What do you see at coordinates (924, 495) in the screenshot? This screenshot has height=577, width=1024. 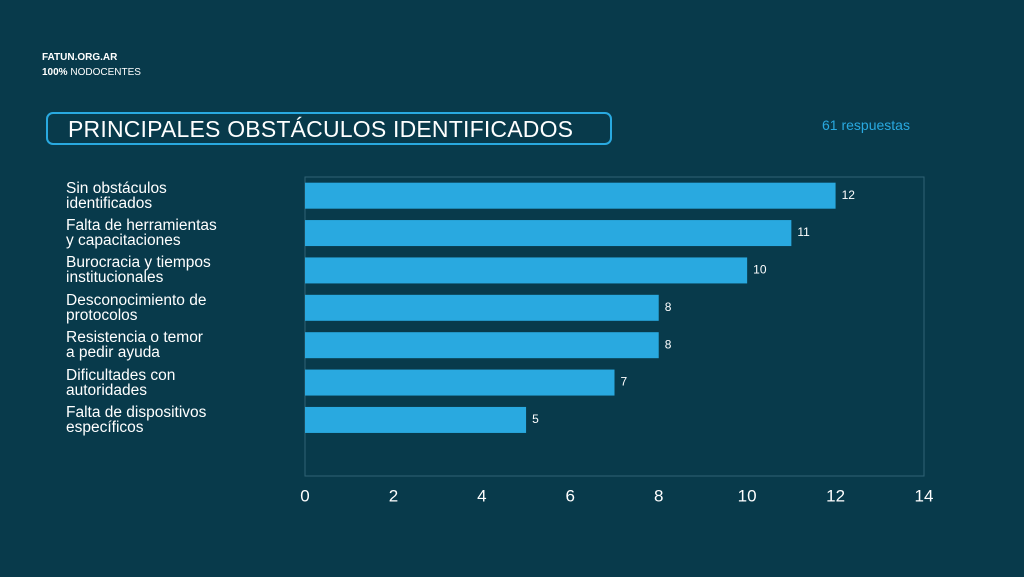 I see `x-tick-label: 14` at bounding box center [924, 495].